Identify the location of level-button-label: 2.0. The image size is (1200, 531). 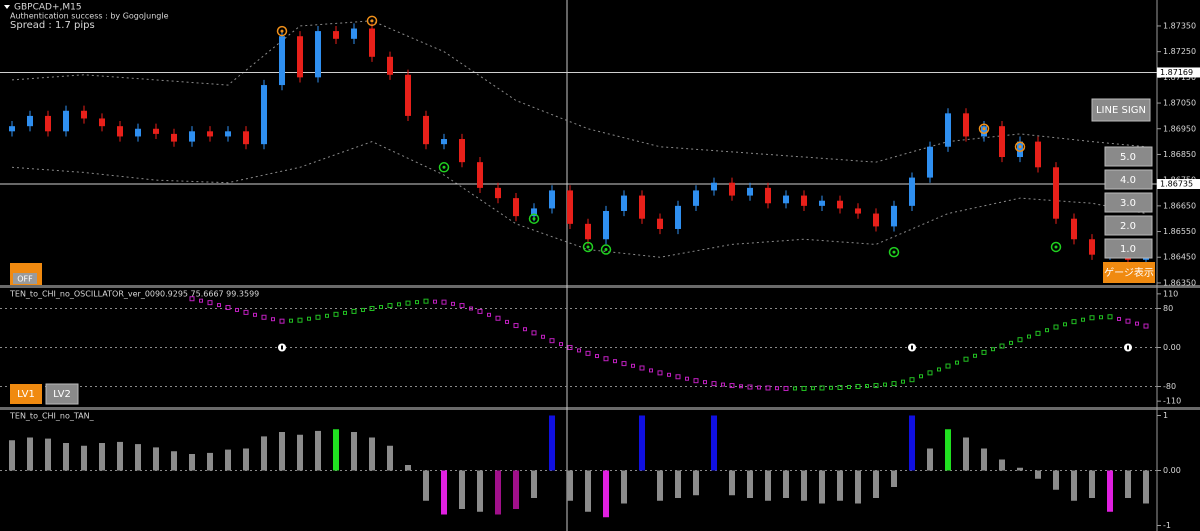
(1128, 226).